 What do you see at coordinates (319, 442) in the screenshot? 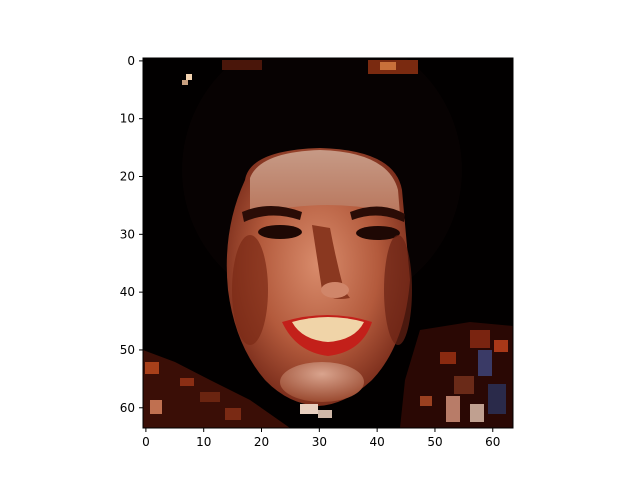
I see `x-tick-label: 30` at bounding box center [319, 442].